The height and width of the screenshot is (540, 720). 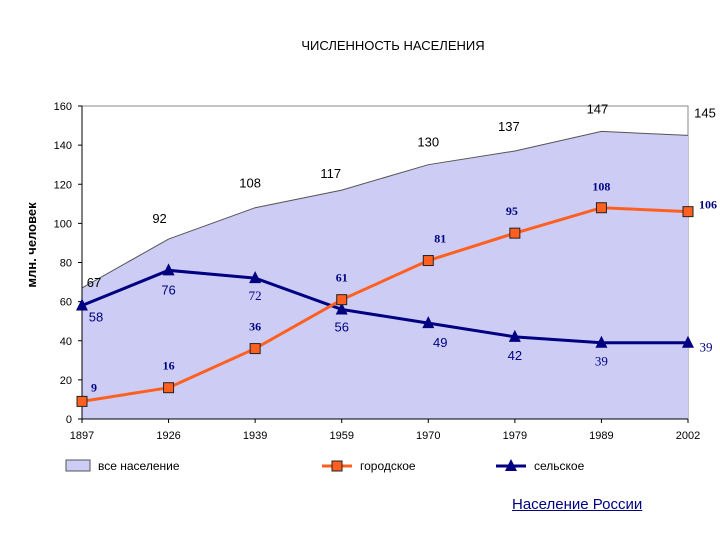 I want to click on y-tick-label: 20, so click(x=66, y=381).